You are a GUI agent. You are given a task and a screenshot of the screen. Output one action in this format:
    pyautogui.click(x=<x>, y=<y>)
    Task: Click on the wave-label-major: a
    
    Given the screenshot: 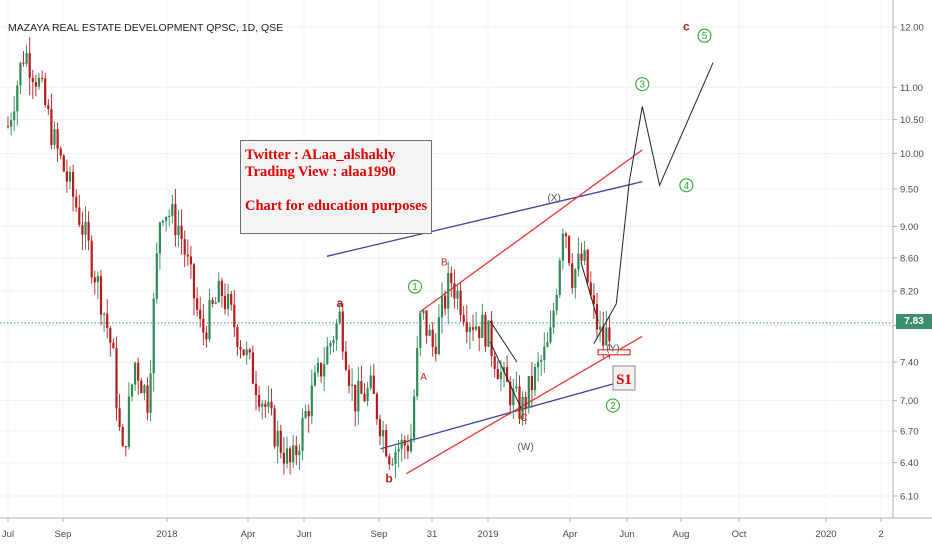 What is the action you would take?
    pyautogui.click(x=339, y=303)
    